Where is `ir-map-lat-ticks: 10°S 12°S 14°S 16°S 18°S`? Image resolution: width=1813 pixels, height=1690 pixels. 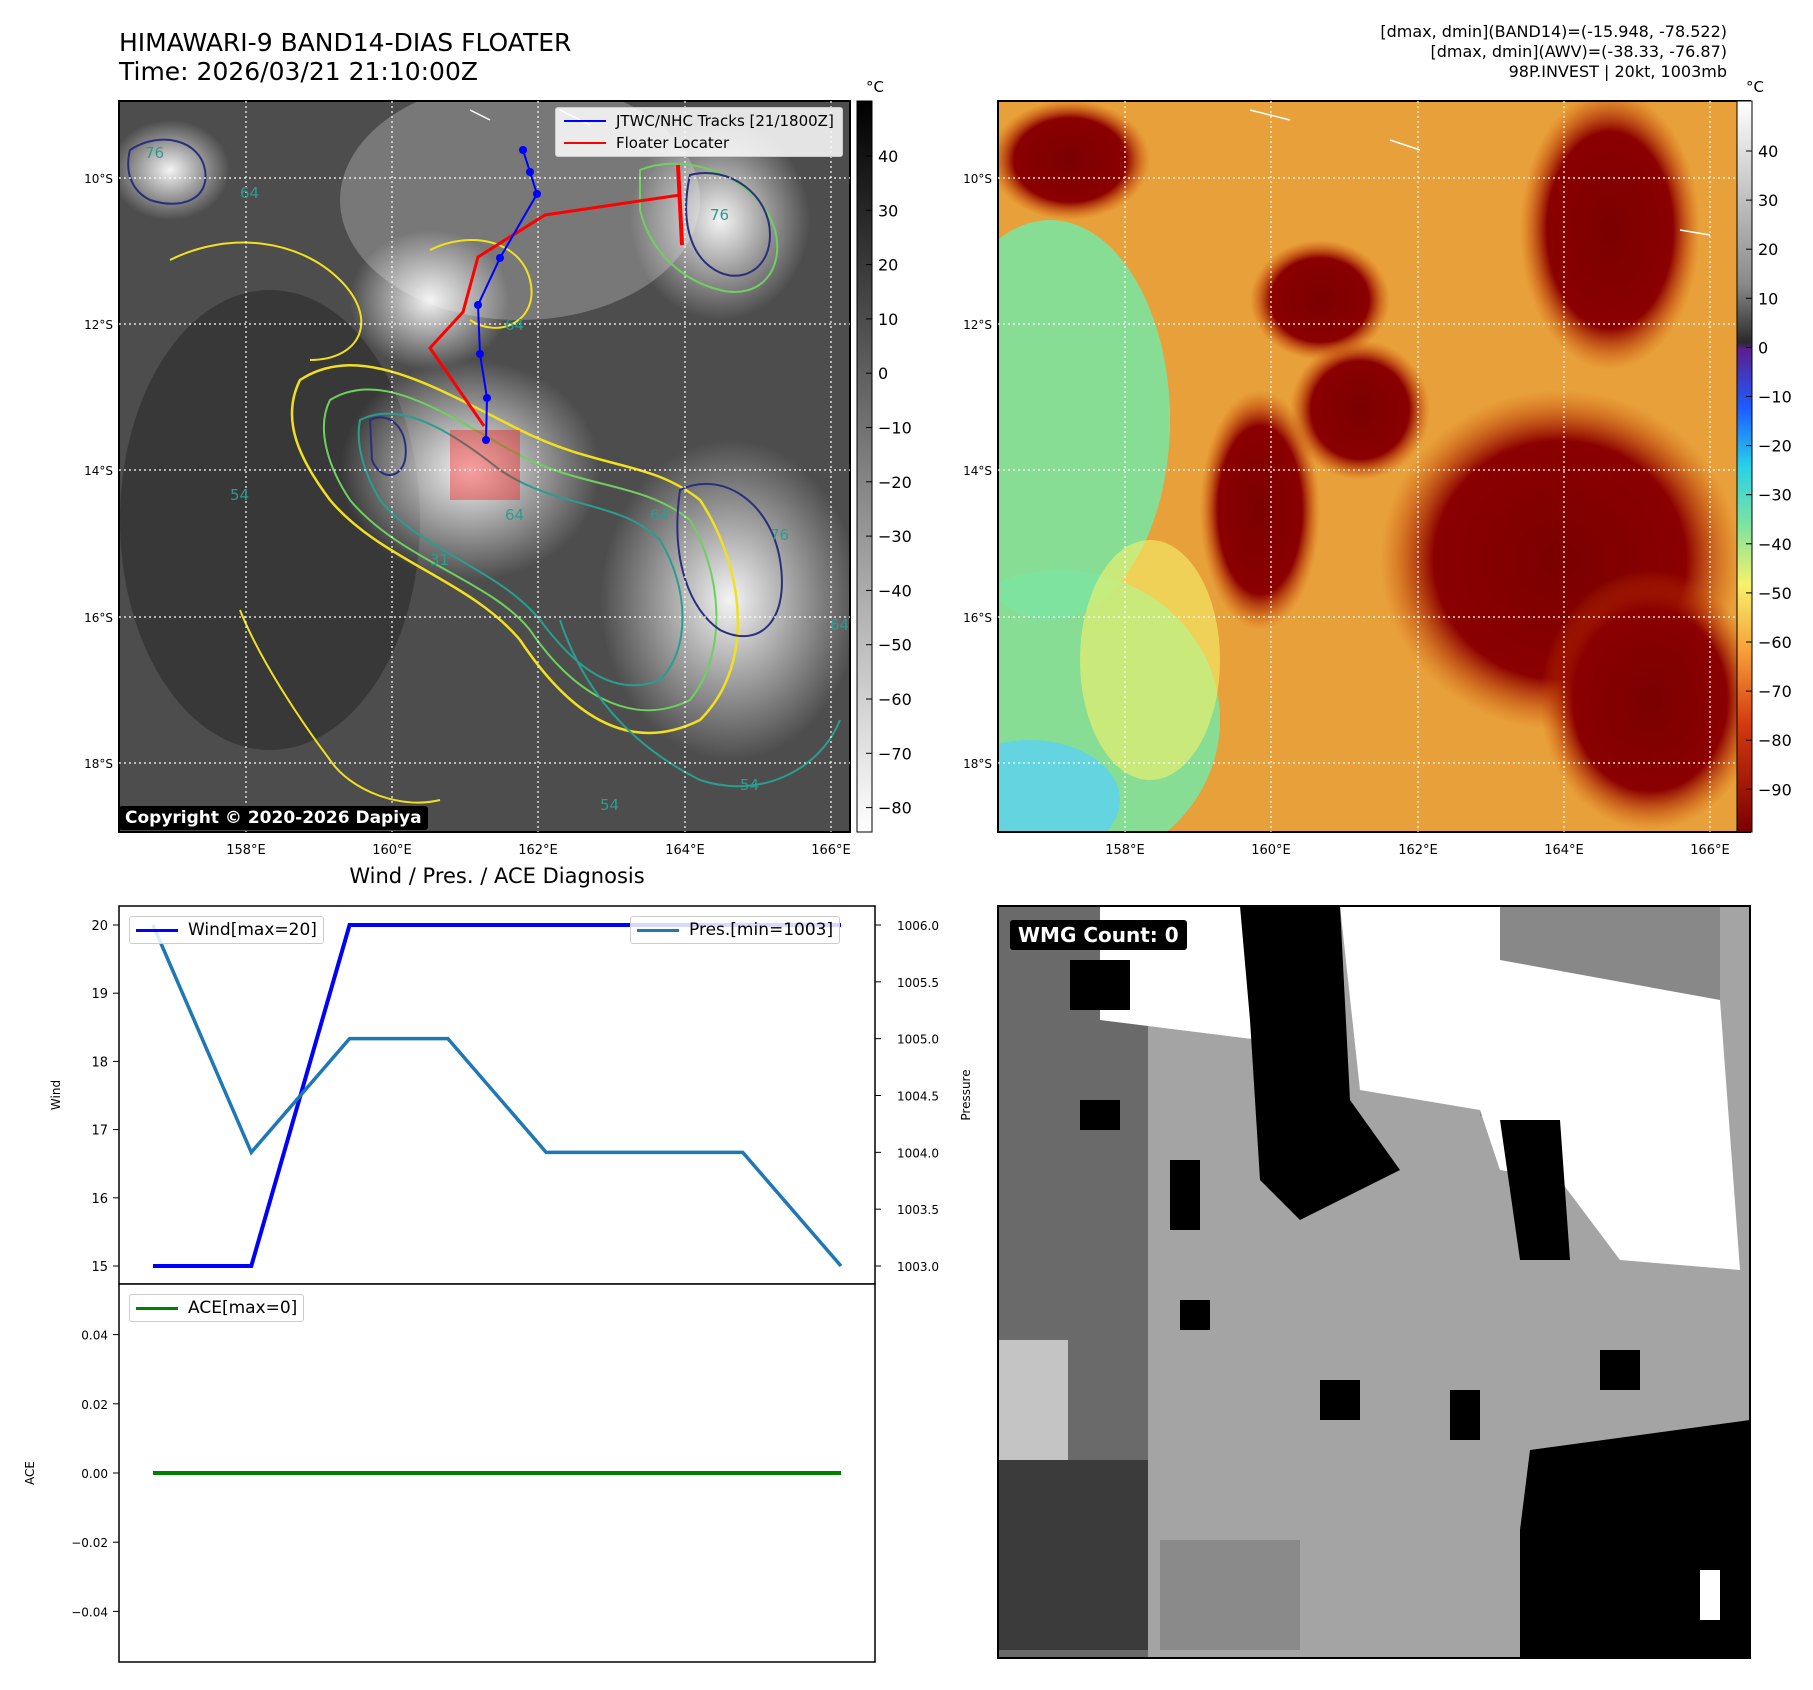
ir-map-lat-ticks: 10°S 12°S 14°S 16°S 18°S is located at coordinates (98, 471).